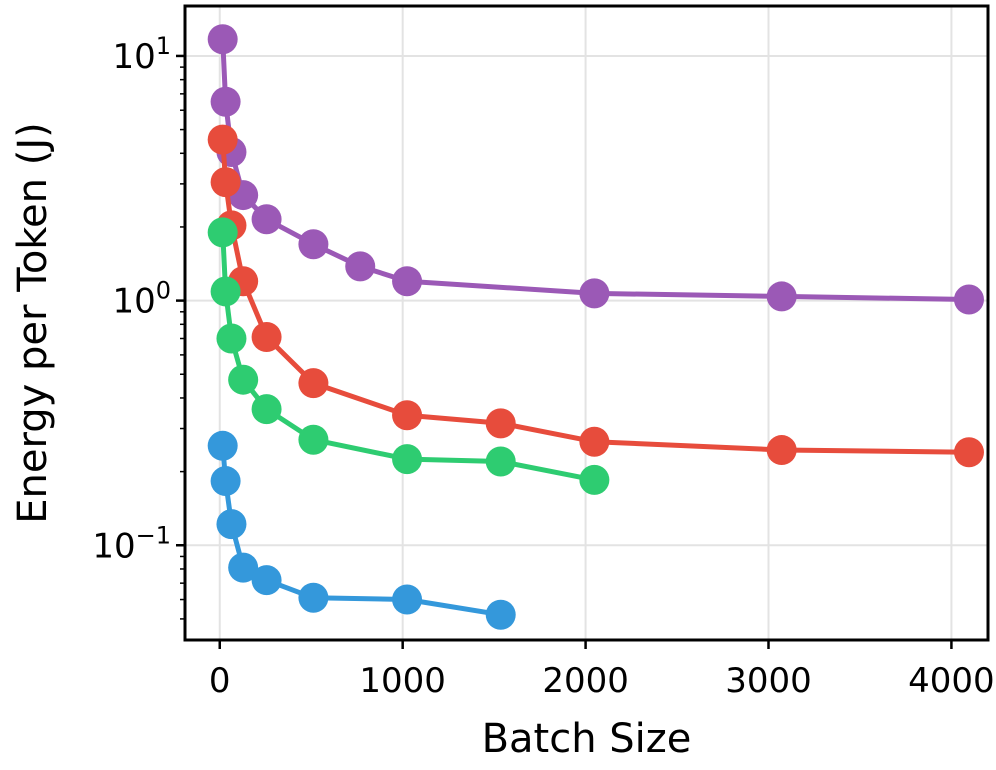  I want to click on y-tick-label: 10¹, so click(141, 54).